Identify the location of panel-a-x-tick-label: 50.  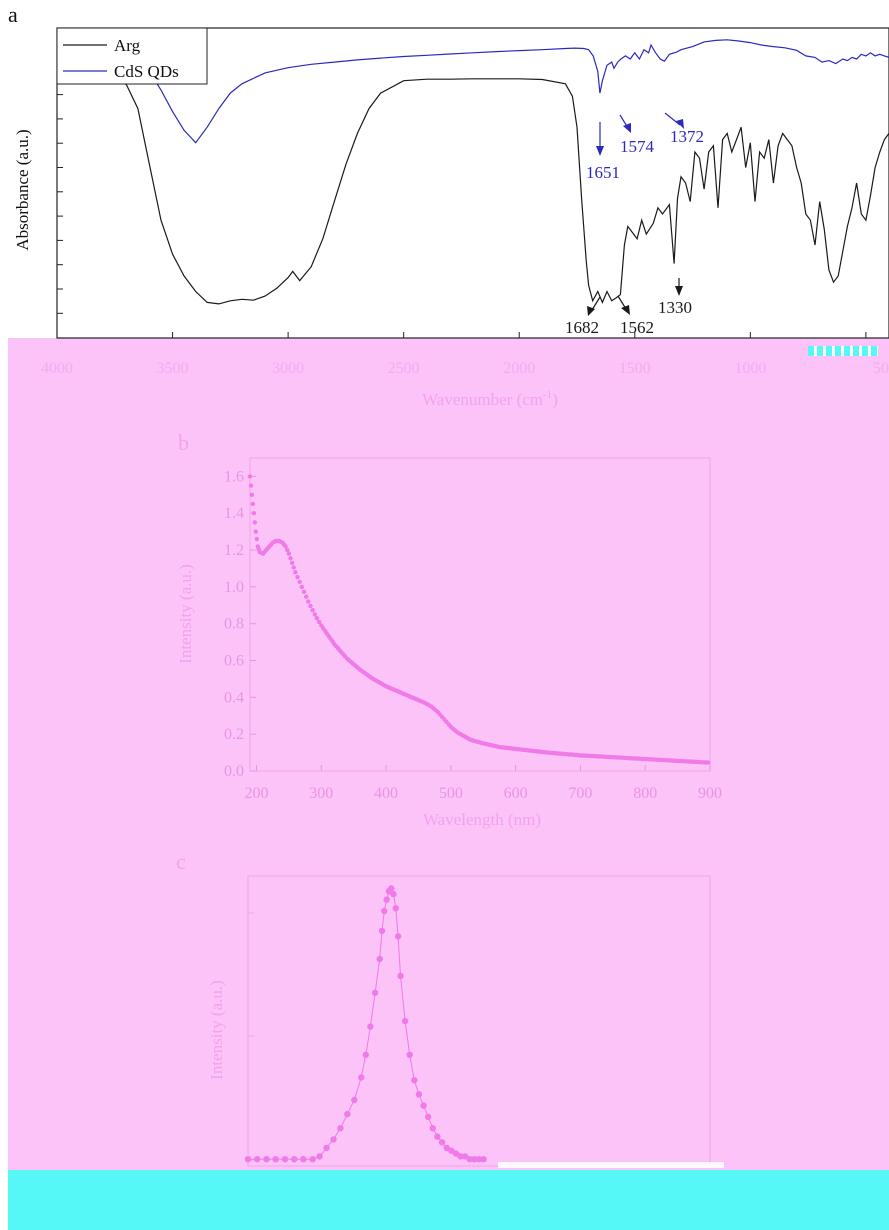
(881, 368).